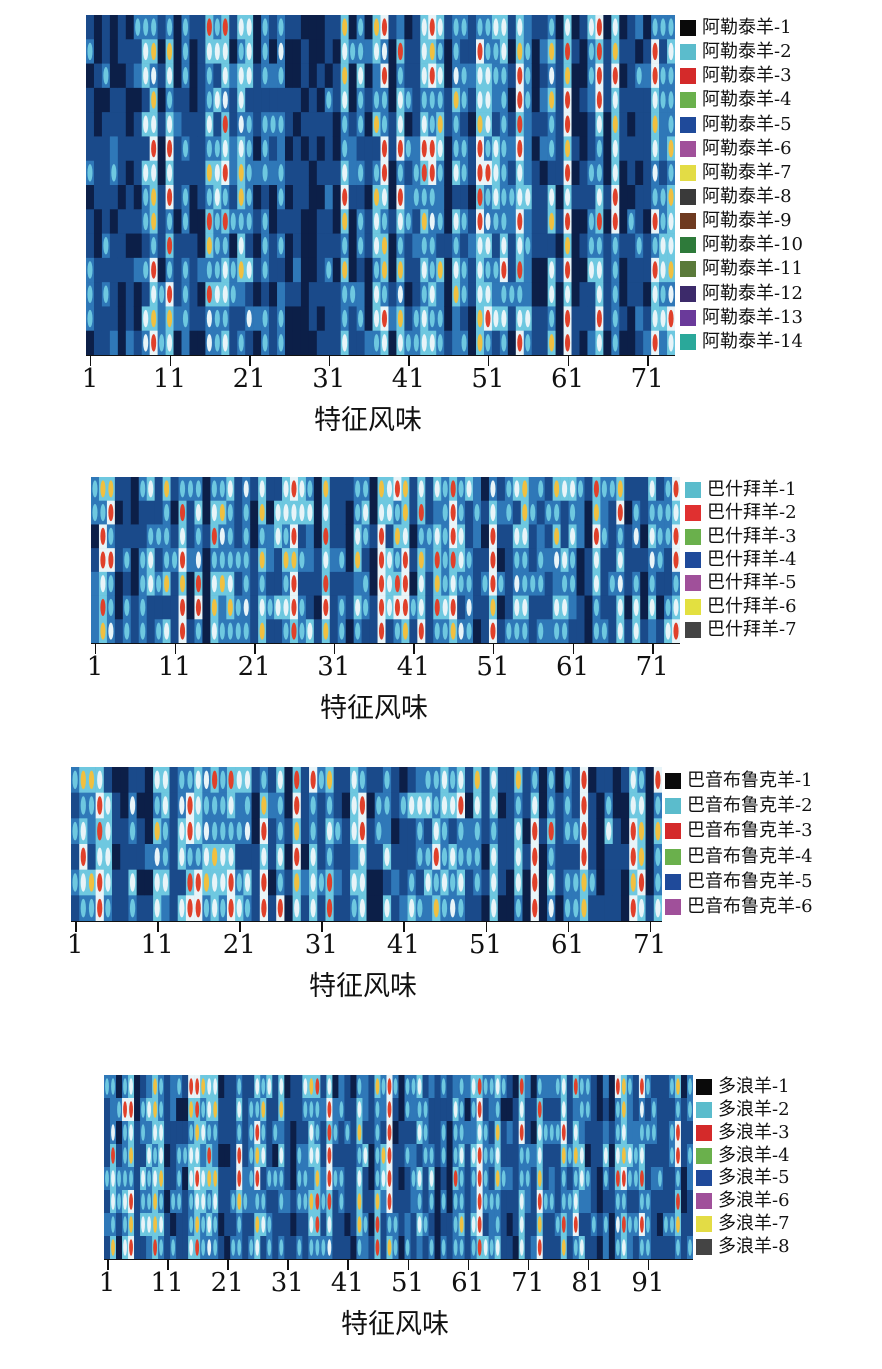  Describe the element at coordinates (754, 1246) in the screenshot. I see `legend-label: 多浪羊-8` at that location.